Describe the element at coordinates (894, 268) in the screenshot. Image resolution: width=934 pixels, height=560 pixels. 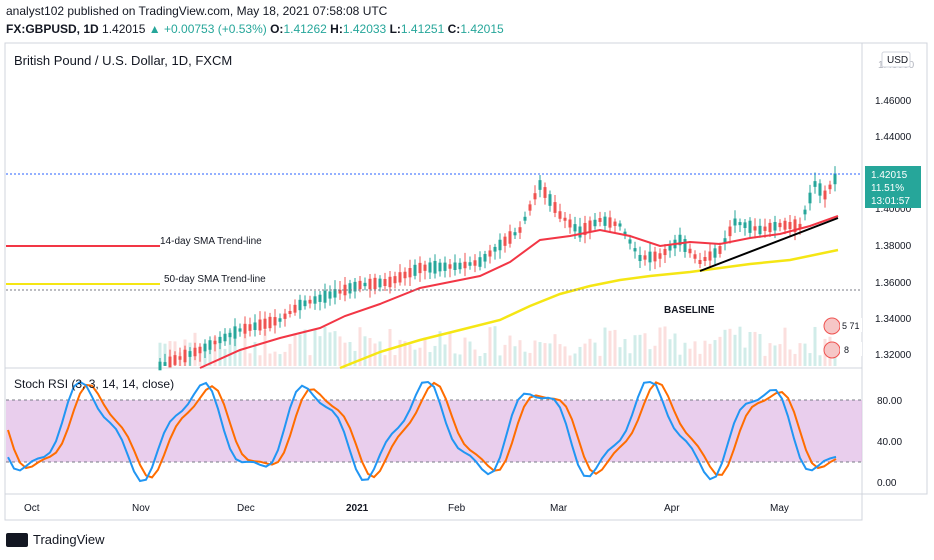
I see `price-axis` at that location.